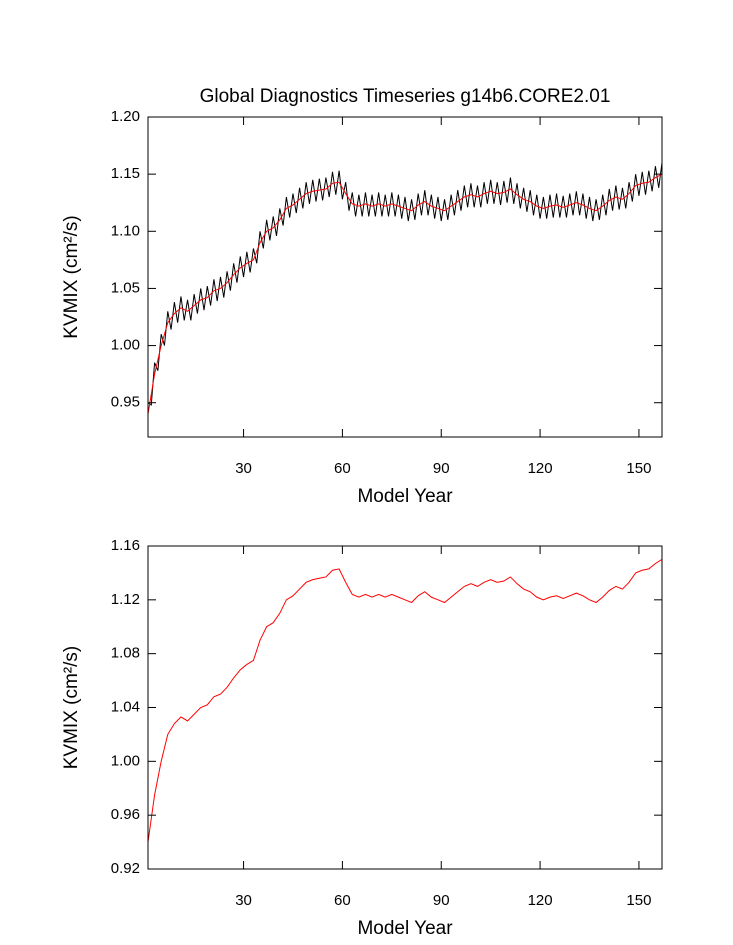  Describe the element at coordinates (125, 545) in the screenshot. I see `y-tick-label: 1.16` at that location.